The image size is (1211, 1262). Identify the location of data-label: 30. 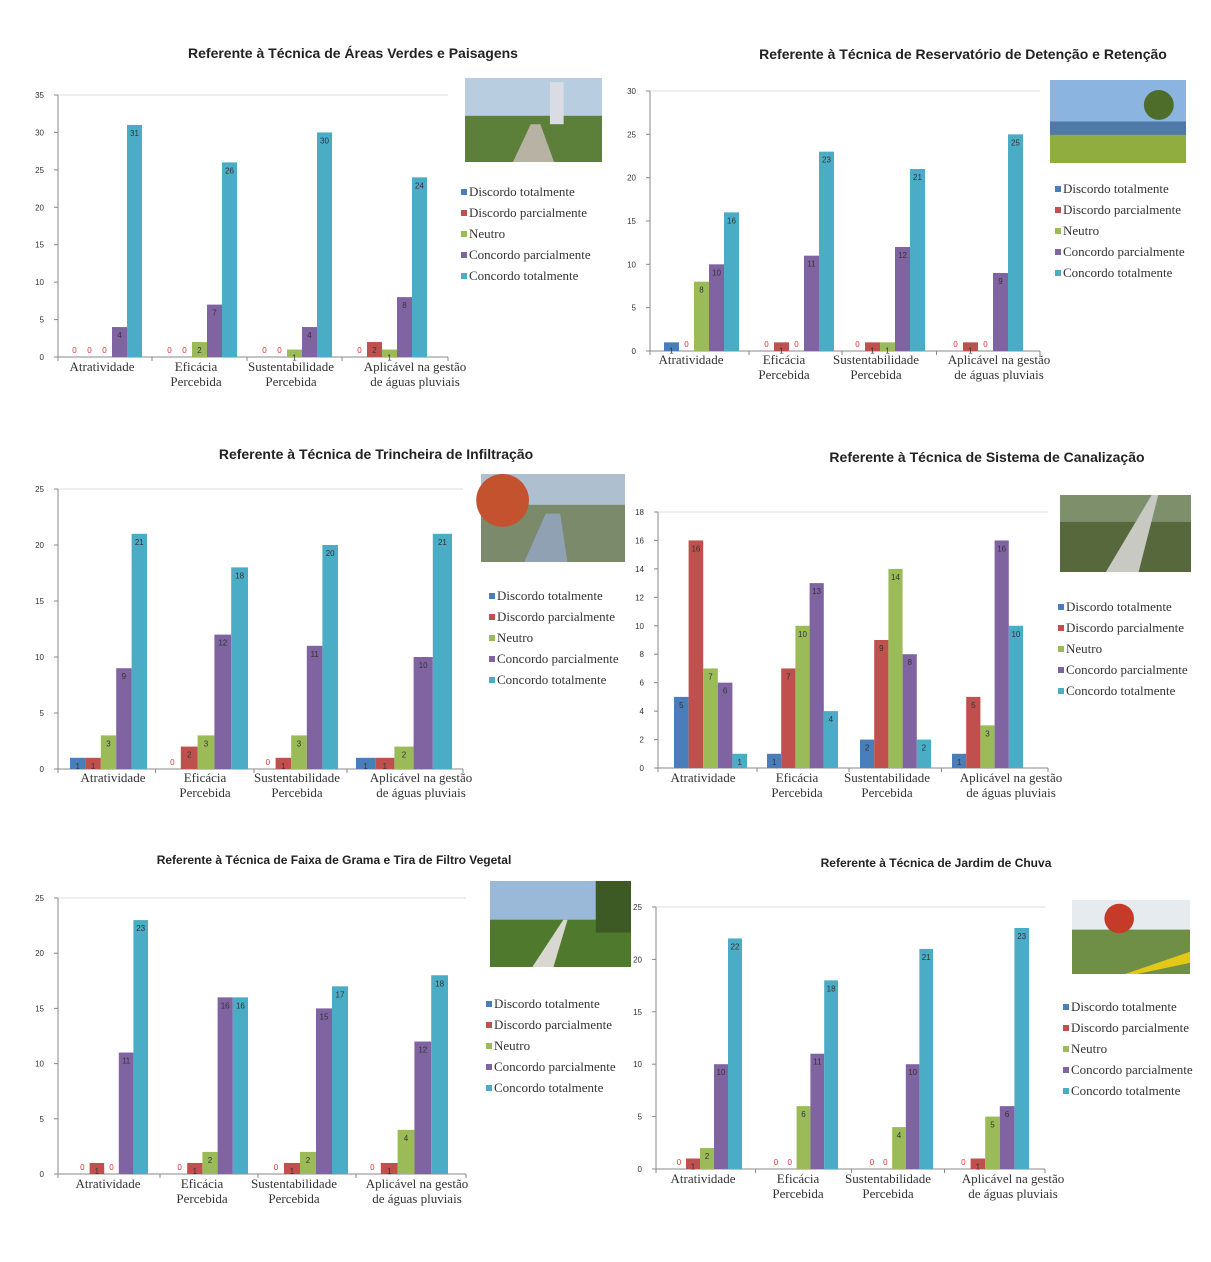
(324, 140).